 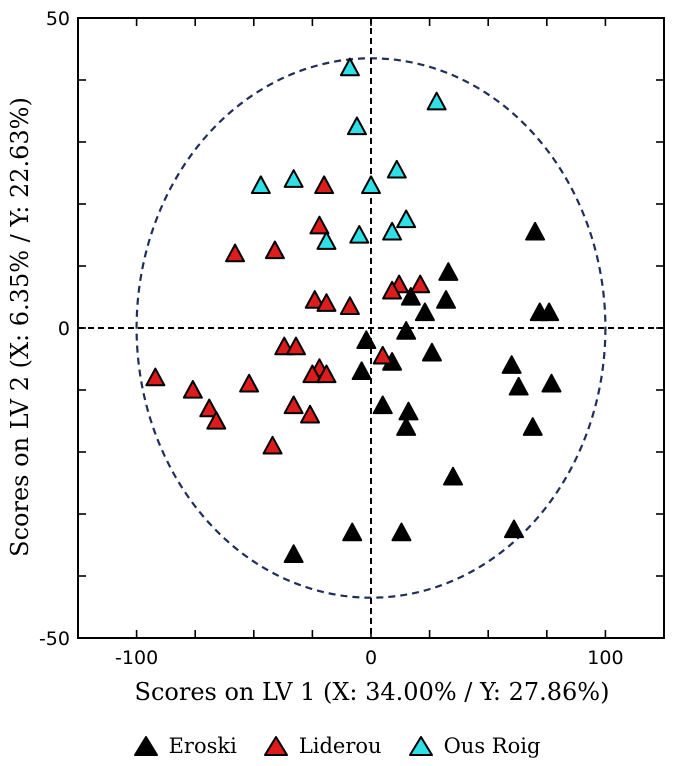 I want to click on legend-marker-ous-roig, so click(x=420, y=746).